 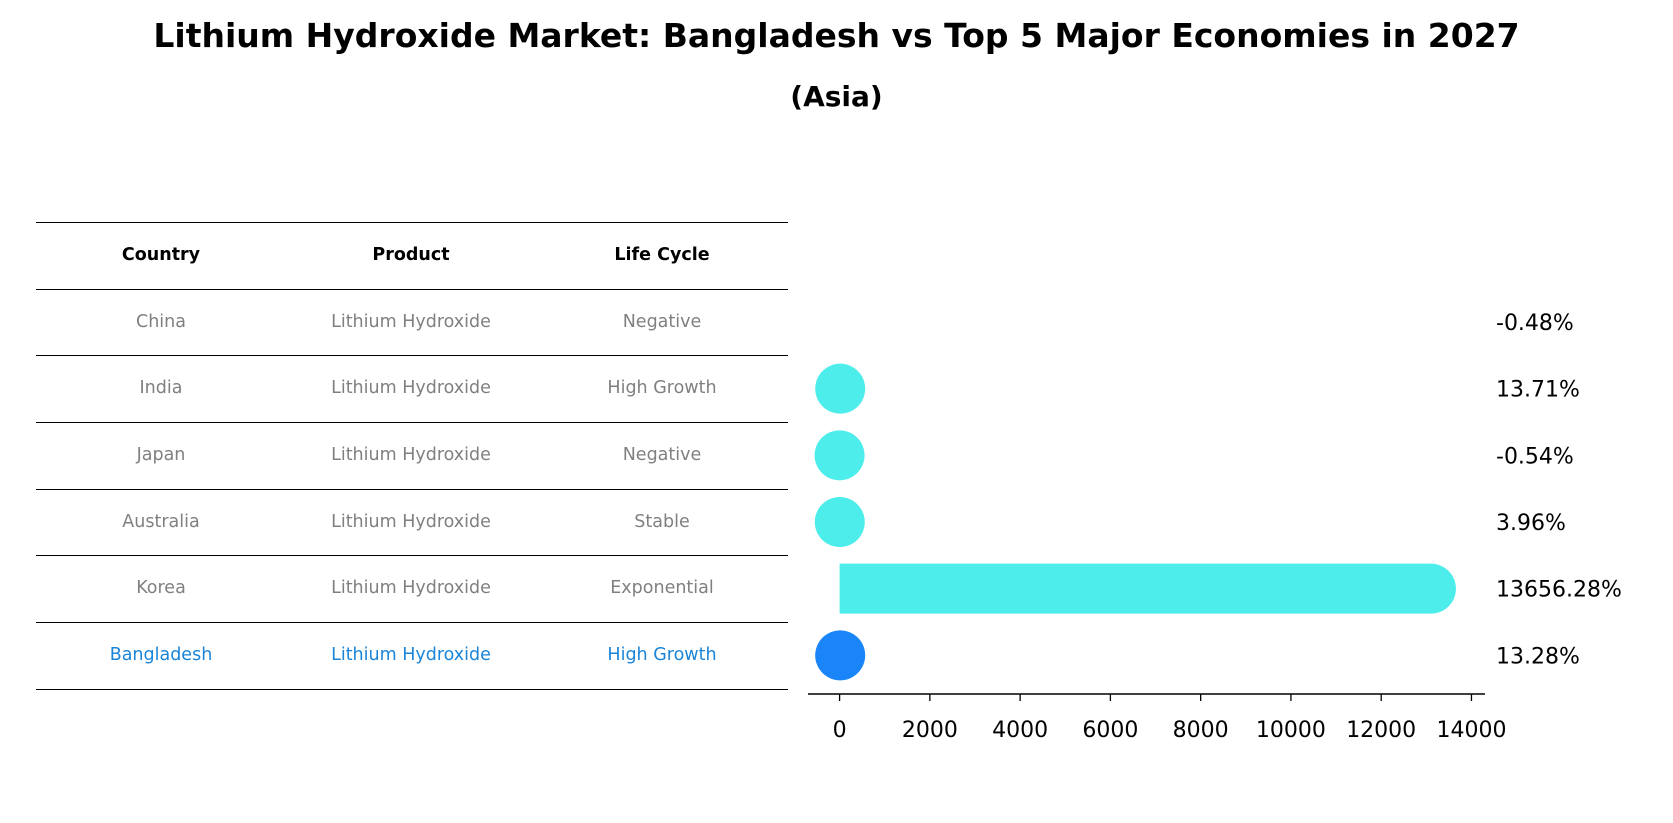 What do you see at coordinates (662, 388) in the screenshot?
I see `row-india-life-cycle: High Growth` at bounding box center [662, 388].